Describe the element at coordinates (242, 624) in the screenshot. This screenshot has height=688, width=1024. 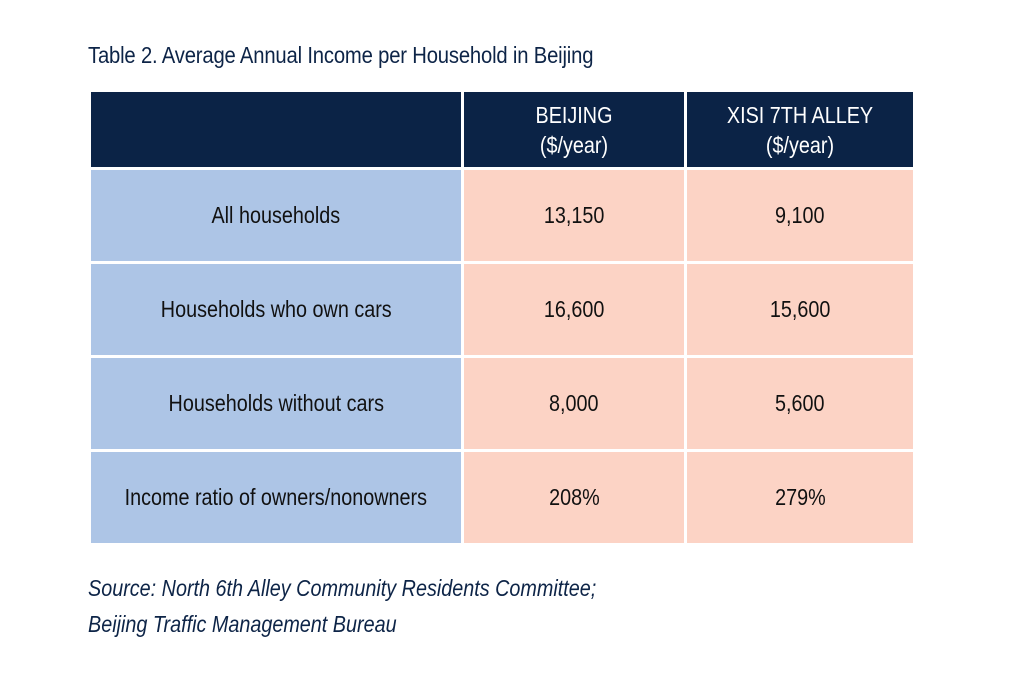
I see `source-line-2: Beijing Traffic Management Bureau` at that location.